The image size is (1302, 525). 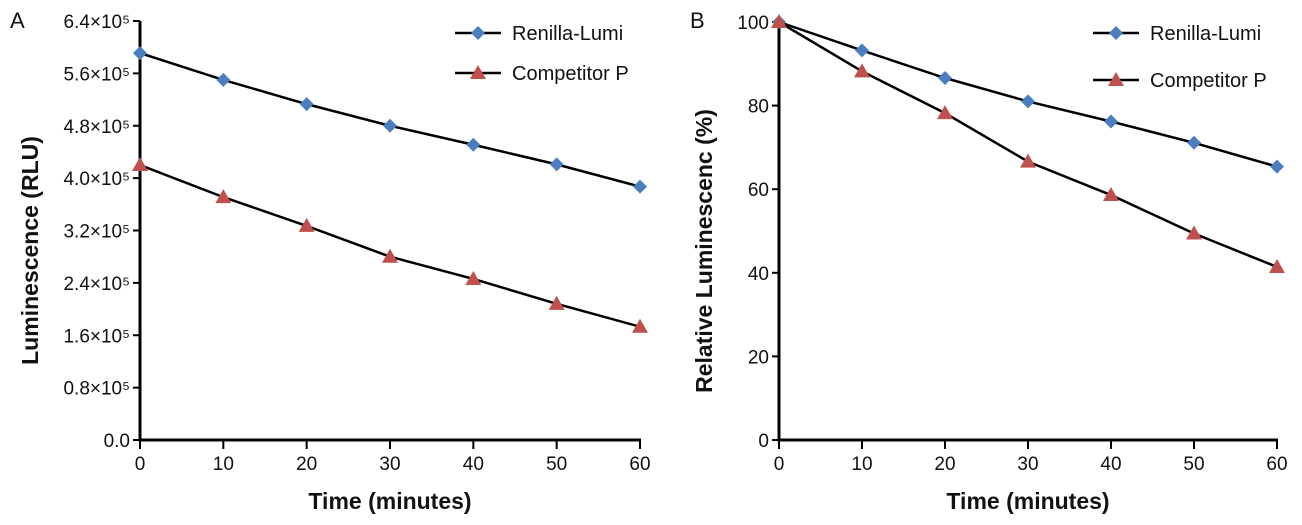 I want to click on y-tick-label: 0, so click(x=763, y=441).